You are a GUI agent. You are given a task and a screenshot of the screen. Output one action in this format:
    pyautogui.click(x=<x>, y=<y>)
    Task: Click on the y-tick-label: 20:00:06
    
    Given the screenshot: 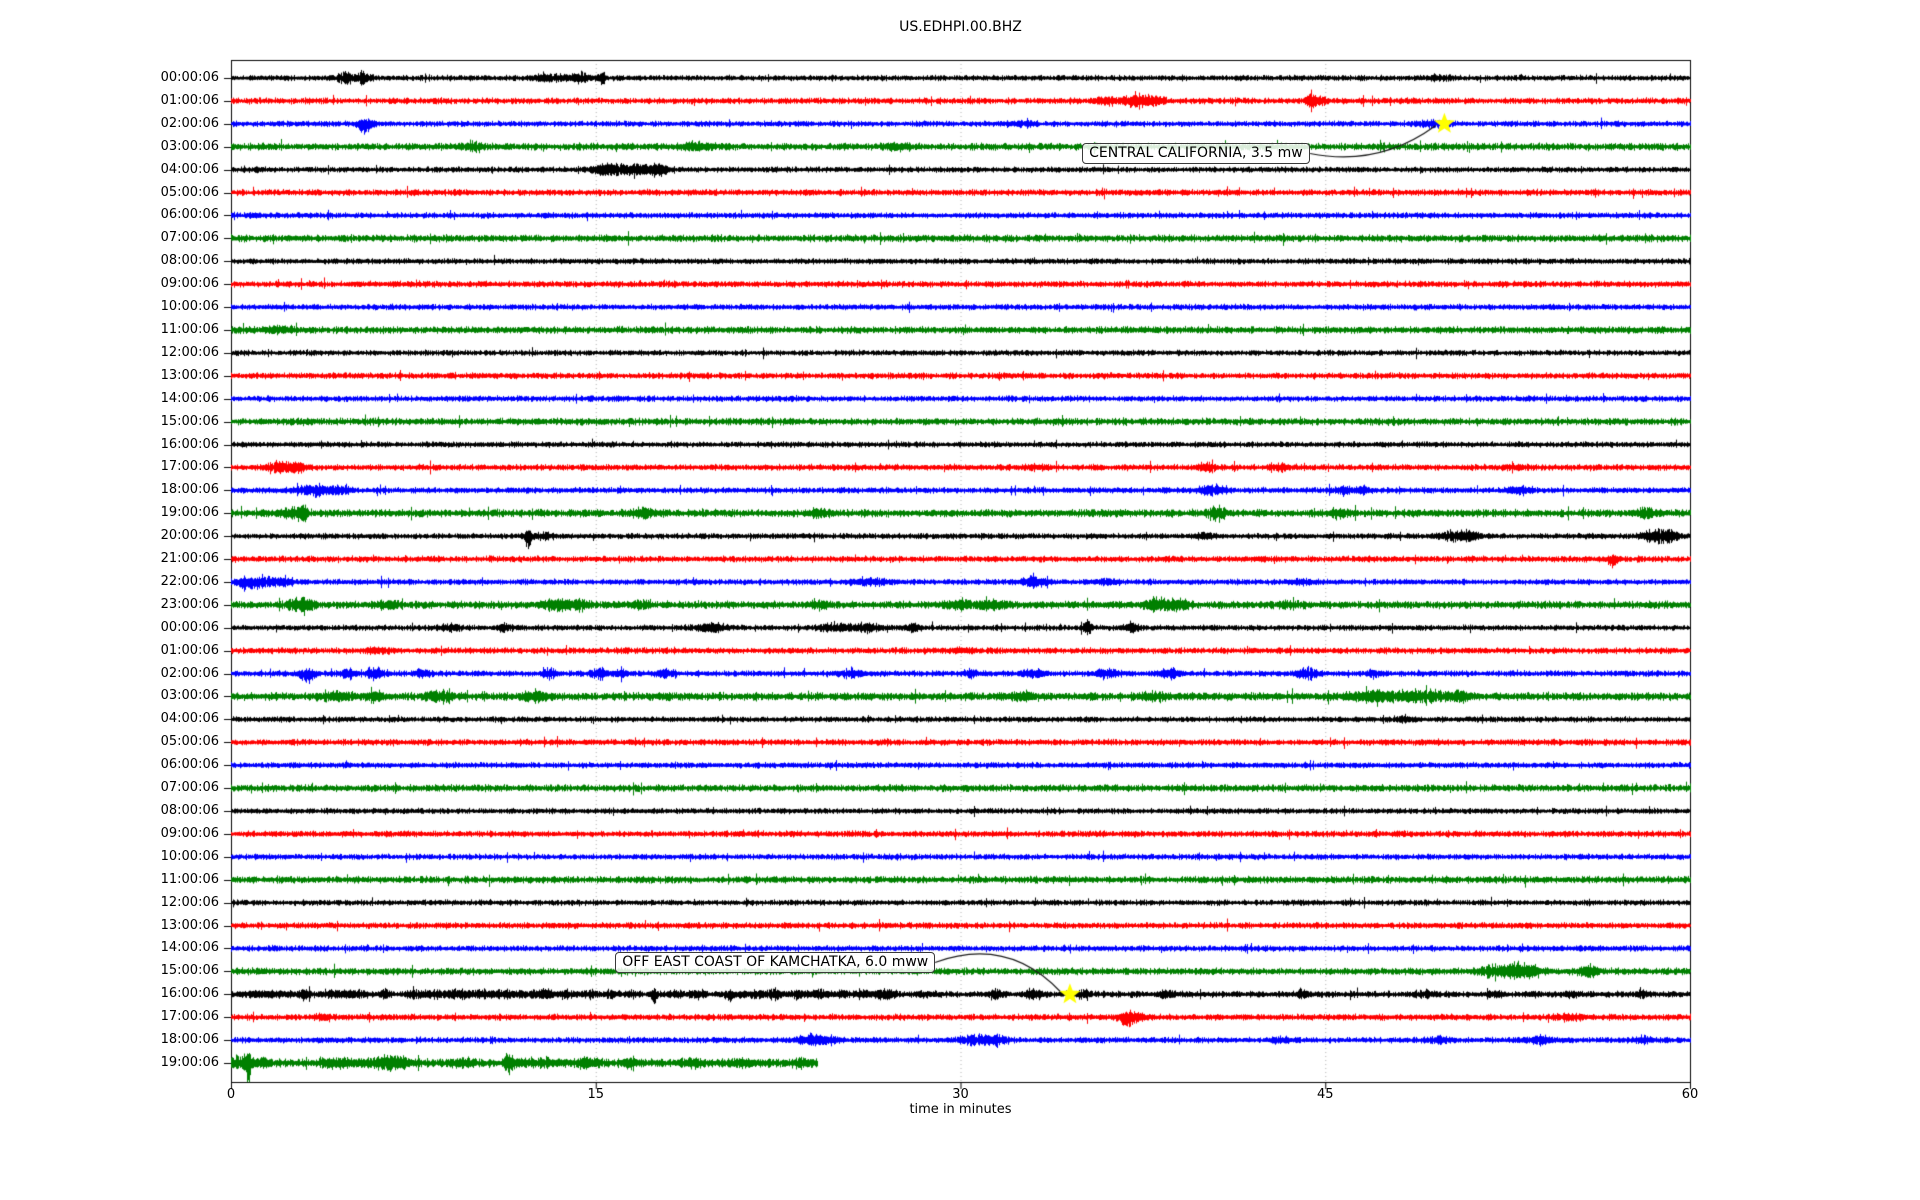 What is the action you would take?
    pyautogui.click(x=189, y=536)
    